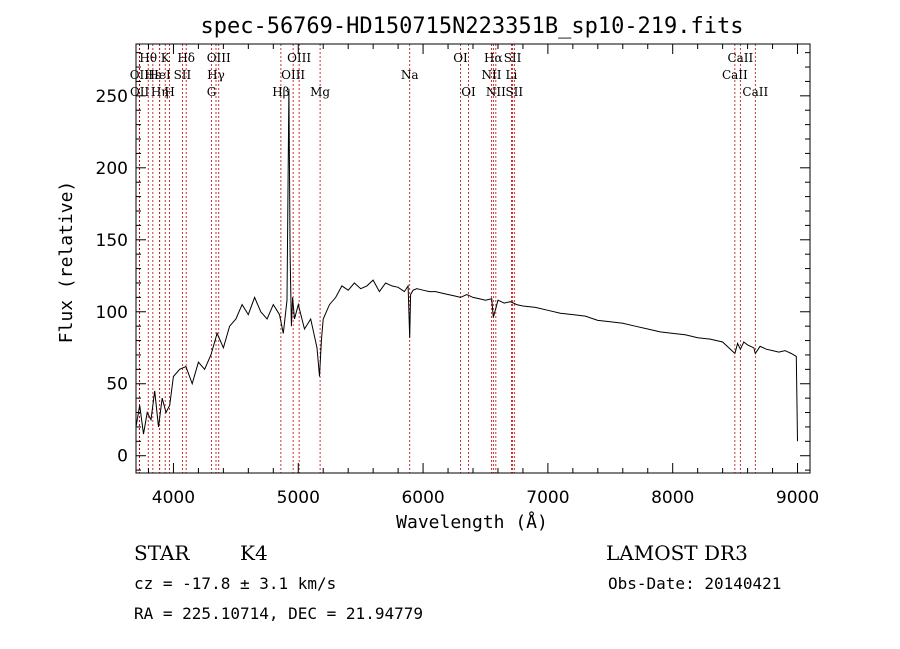  Describe the element at coordinates (320, 92) in the screenshot. I see `line-marker-label: Mg` at that location.